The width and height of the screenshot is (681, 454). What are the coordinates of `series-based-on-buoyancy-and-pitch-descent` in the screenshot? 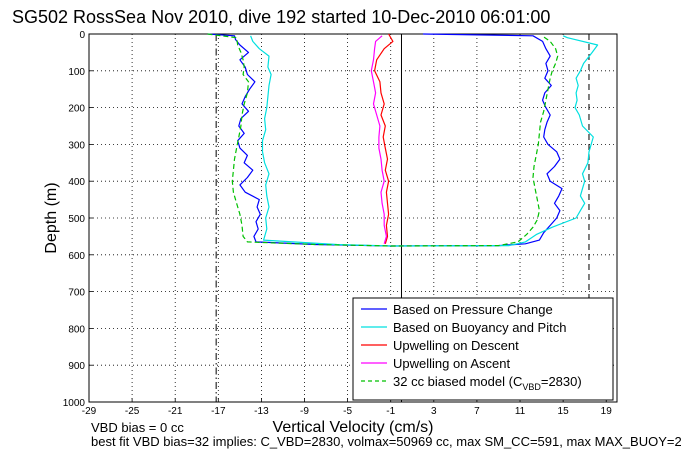 It's located at (320, 141).